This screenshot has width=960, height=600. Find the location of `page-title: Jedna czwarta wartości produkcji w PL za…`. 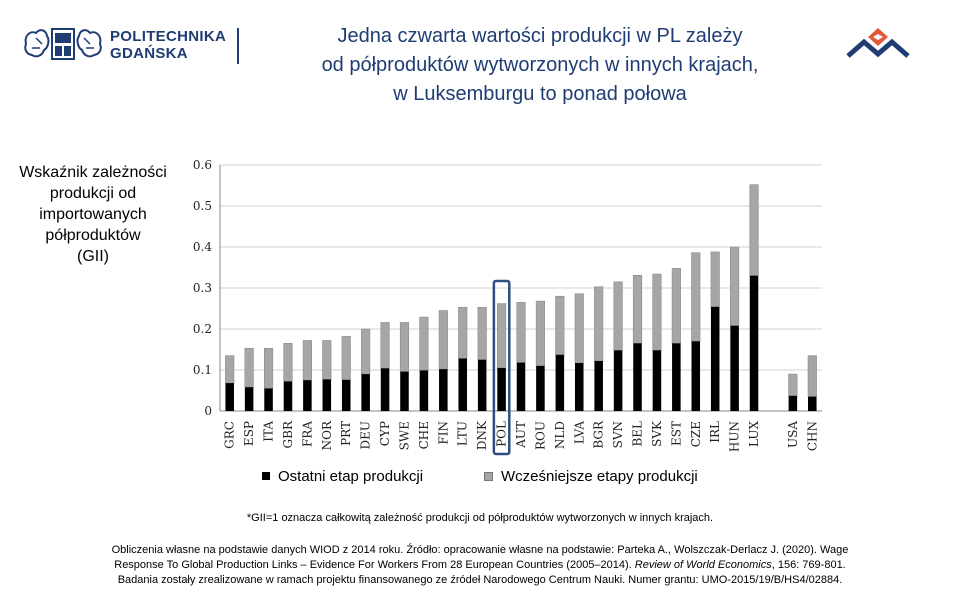

page-title: Jedna czwarta wartości produkcji w PL za… is located at coordinates (540, 65).